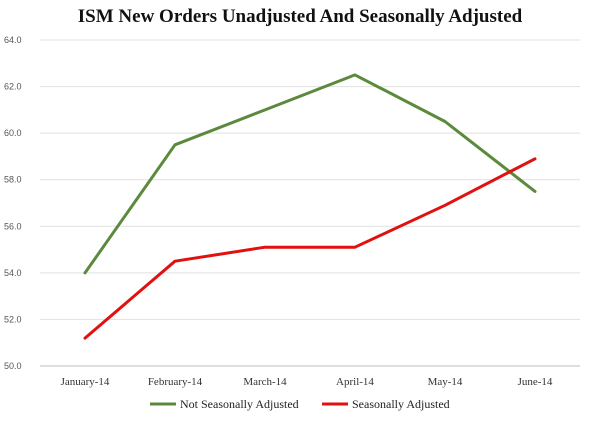  Describe the element at coordinates (13, 180) in the screenshot. I see `y-tick-label: 58.0` at that location.